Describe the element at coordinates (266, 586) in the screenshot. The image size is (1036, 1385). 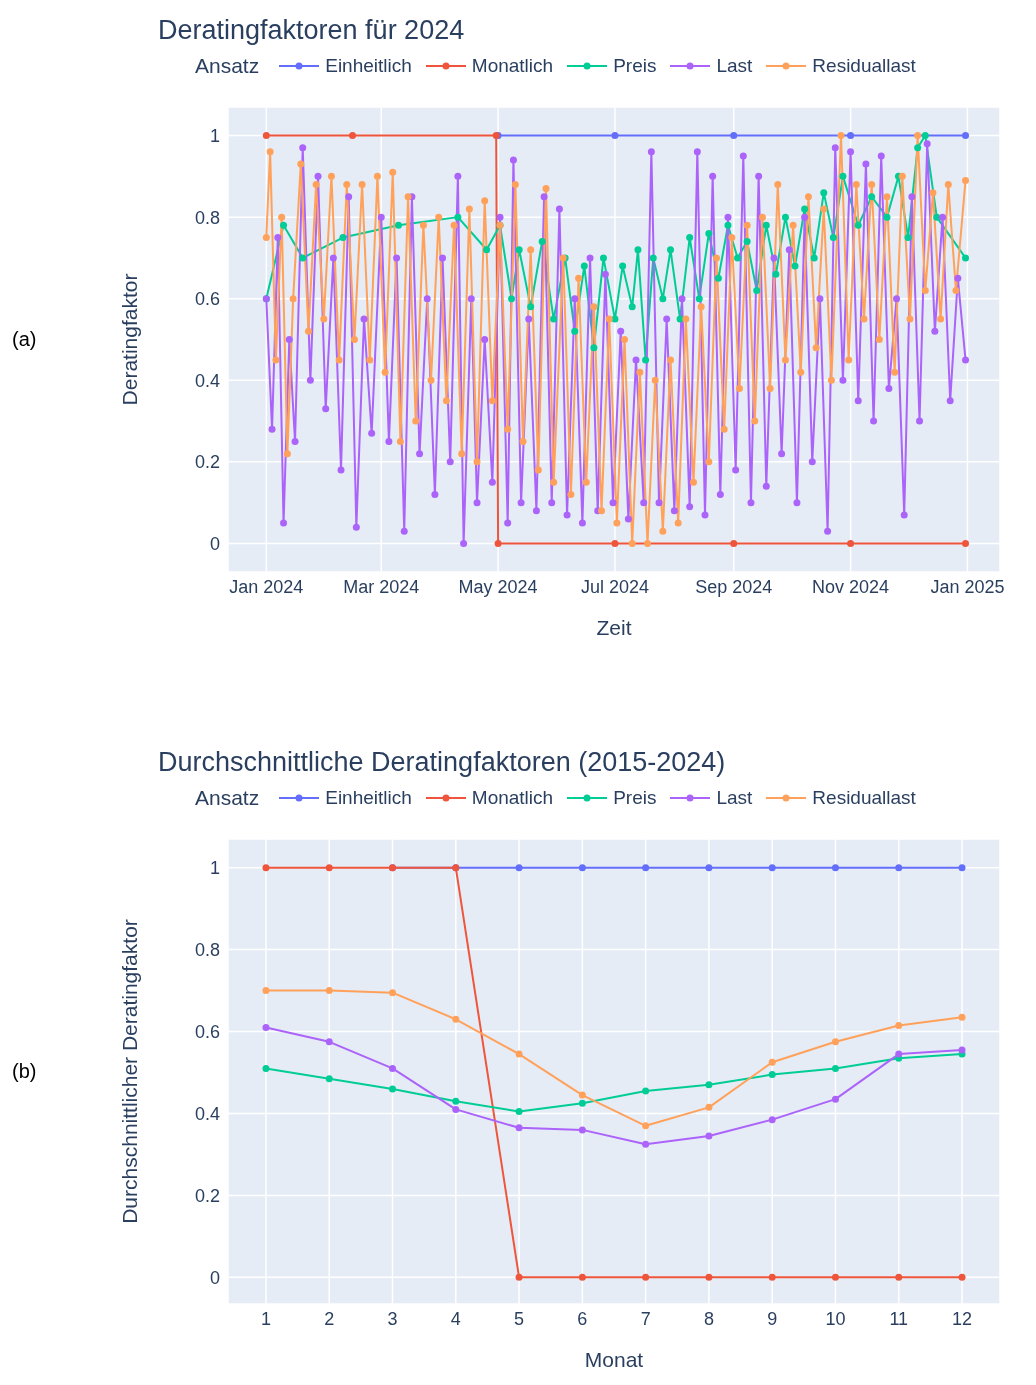
I see `x-tick-label: Jan 2024` at that location.